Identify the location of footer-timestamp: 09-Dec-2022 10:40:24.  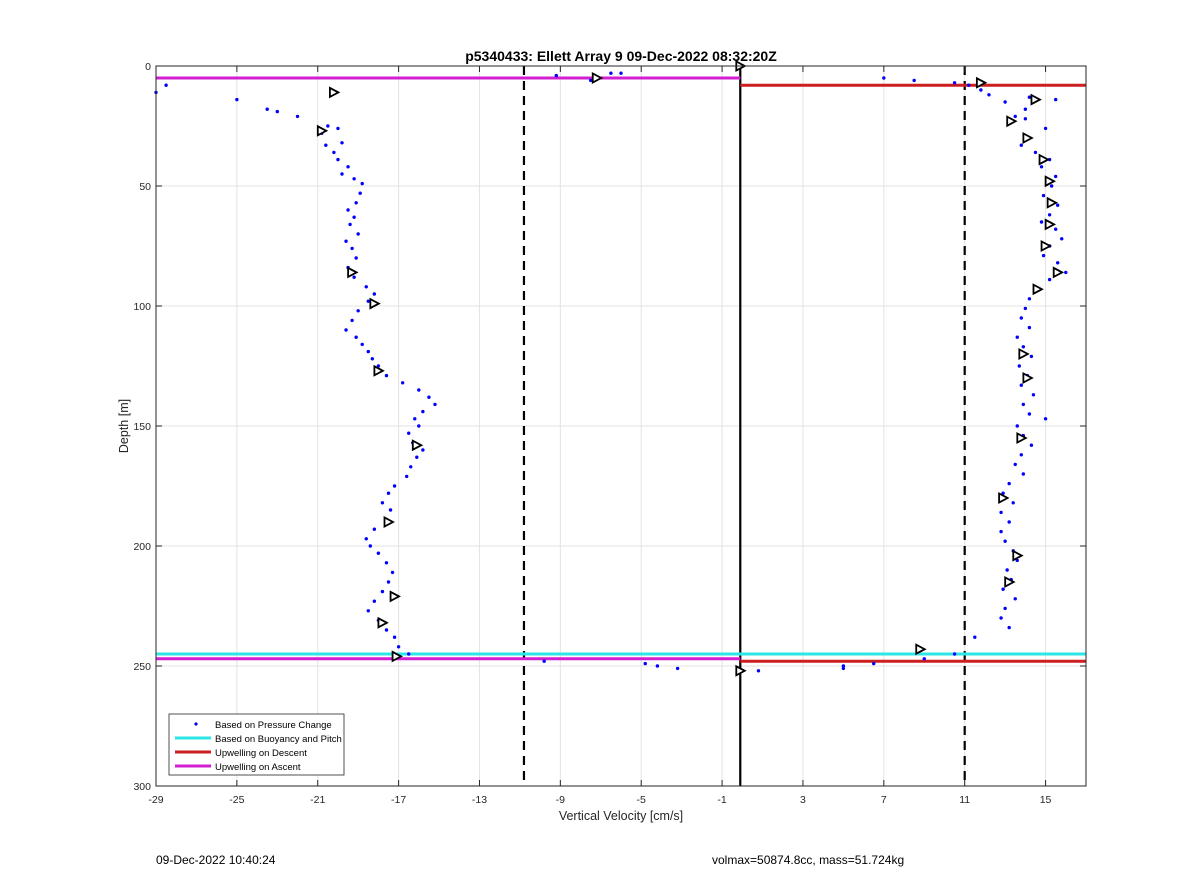
(216, 860).